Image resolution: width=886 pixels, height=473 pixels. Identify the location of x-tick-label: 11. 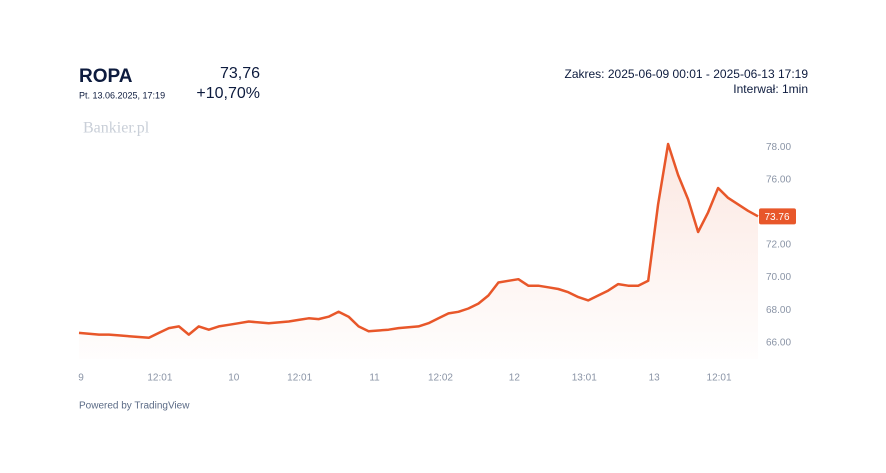
(374, 378).